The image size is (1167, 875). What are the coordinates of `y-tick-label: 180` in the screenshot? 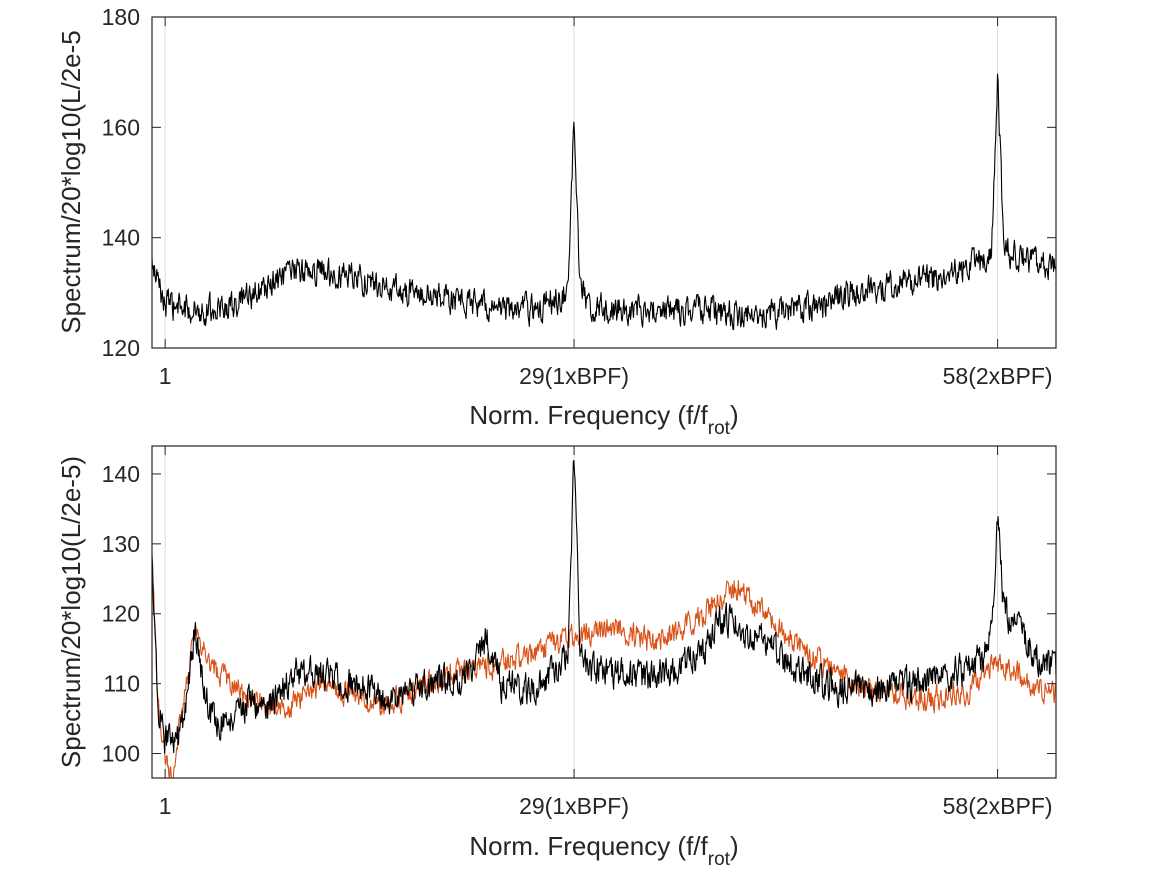 It's located at (121, 17).